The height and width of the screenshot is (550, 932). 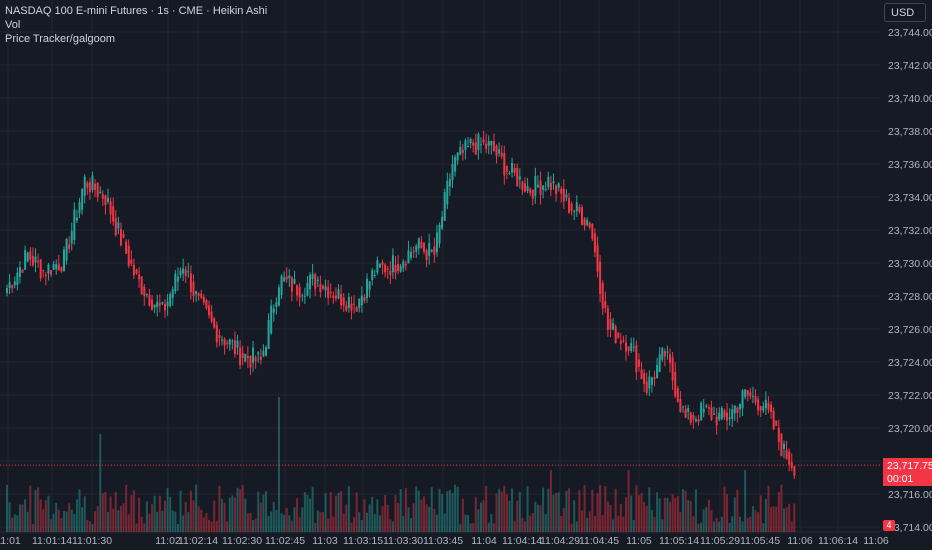 What do you see at coordinates (60, 39) in the screenshot?
I see `price-tracker-indicator-label: Price Tracker/galgoom` at bounding box center [60, 39].